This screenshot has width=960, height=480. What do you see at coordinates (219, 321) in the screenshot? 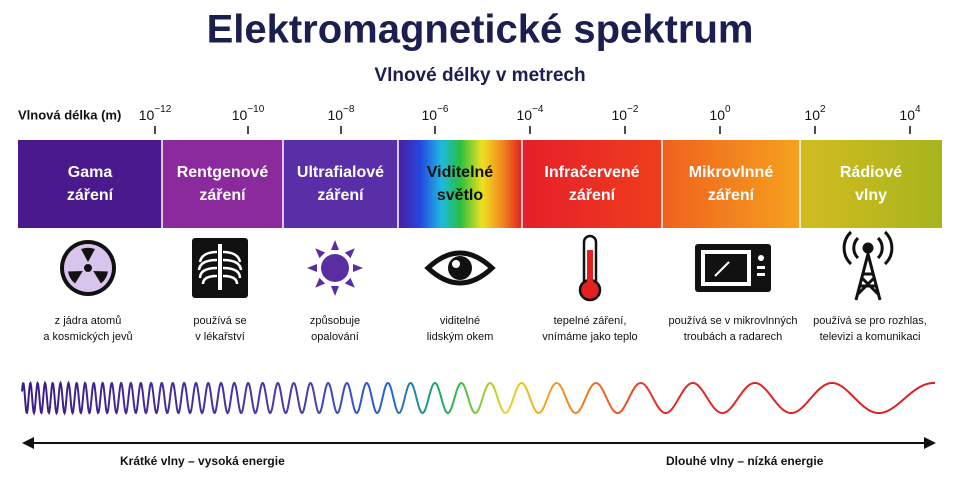
I see `band-description: používá se` at bounding box center [219, 321].